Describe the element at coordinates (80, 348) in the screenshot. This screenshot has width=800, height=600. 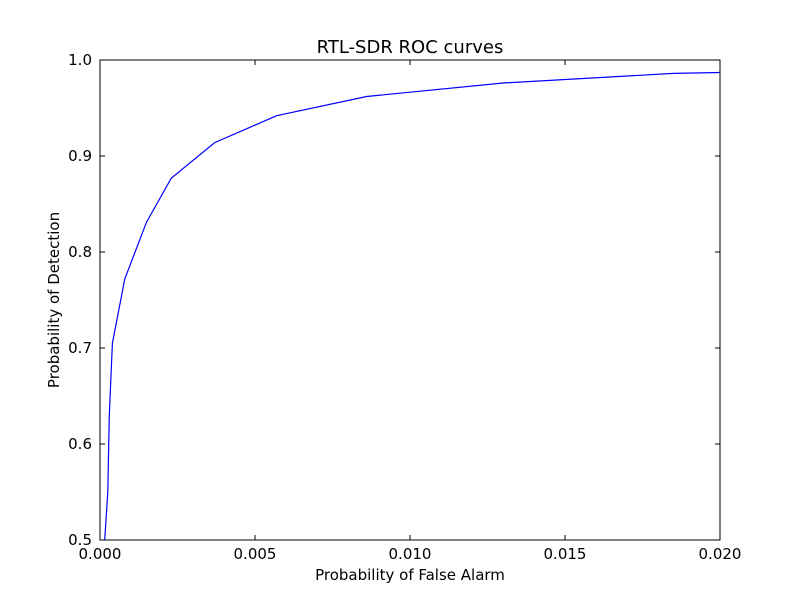
I see `y-tick-label: 0.7` at that location.